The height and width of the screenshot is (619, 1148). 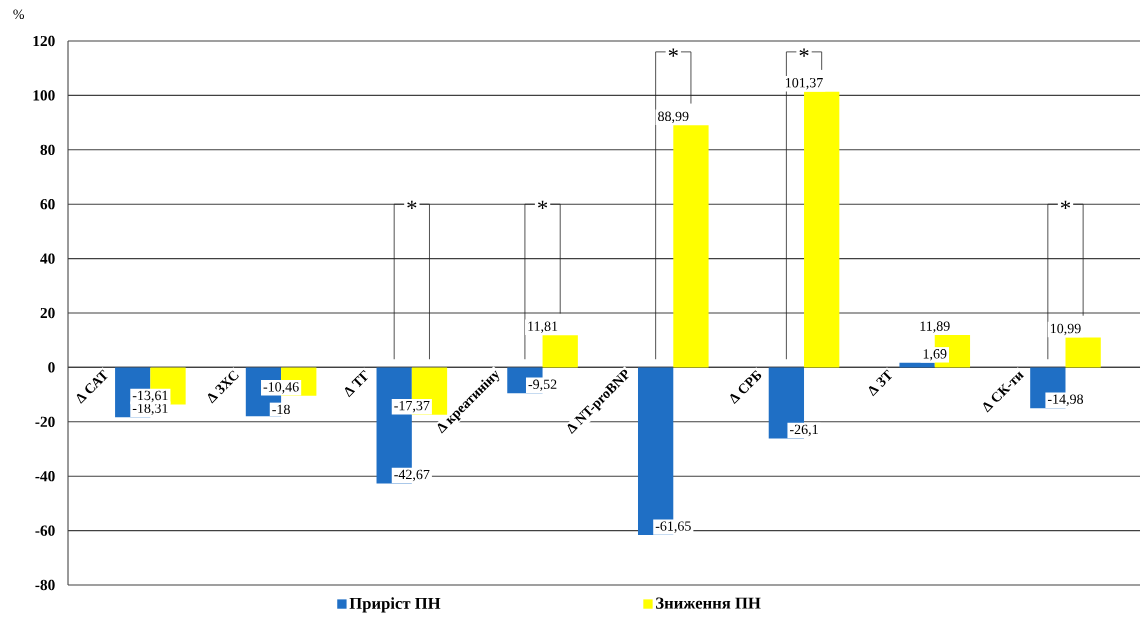 What do you see at coordinates (281, 388) in the screenshot?
I see `data-label: -10,46` at bounding box center [281, 388].